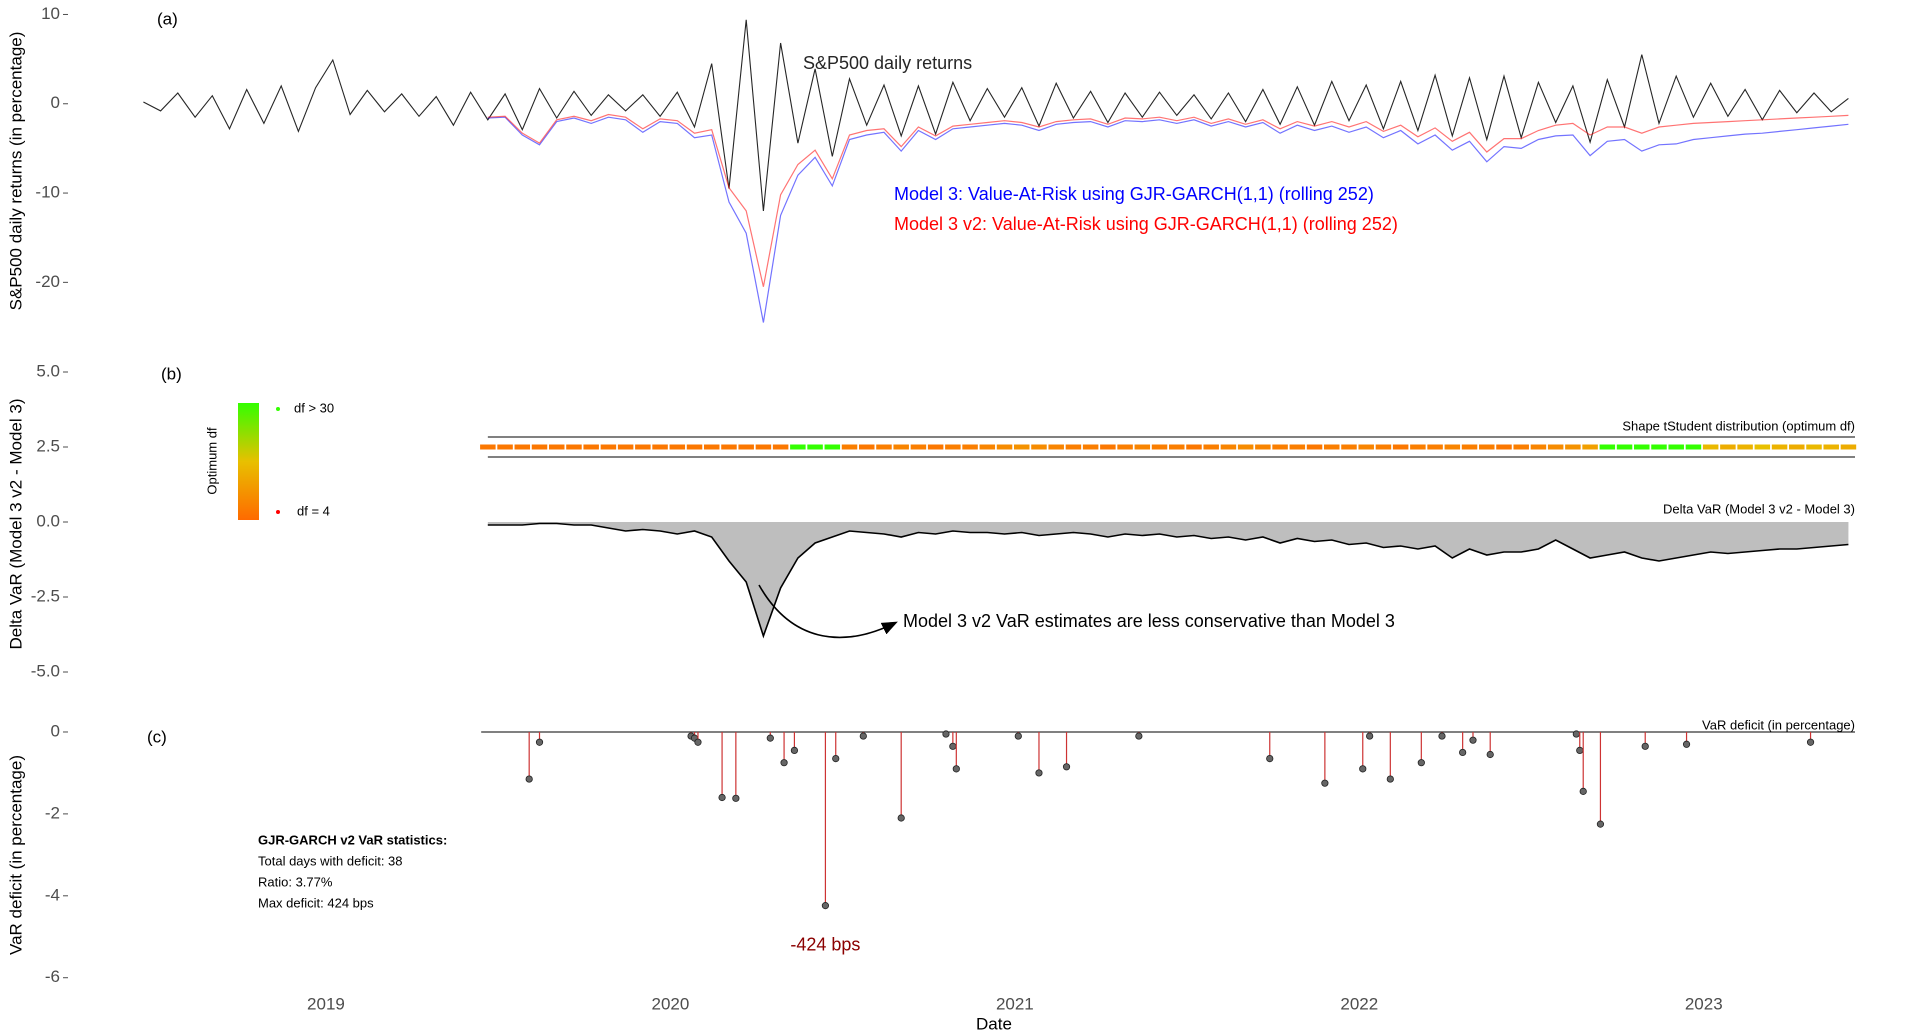  I want to click on panel-label: (a), so click(167, 18).